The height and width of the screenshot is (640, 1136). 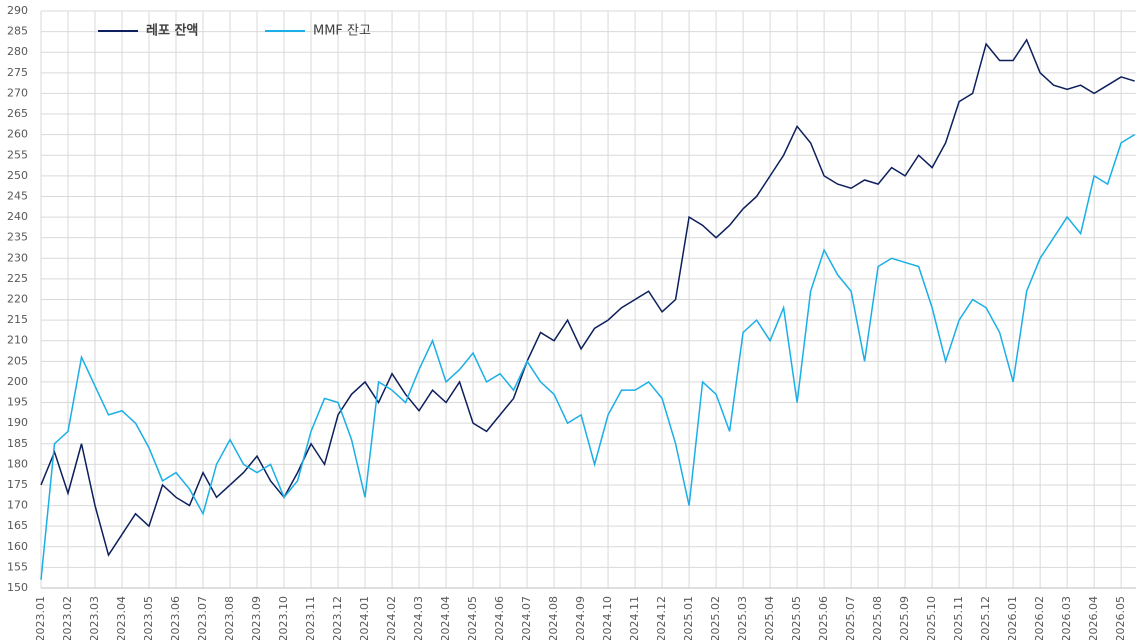 I want to click on x-tick-label: 2023.08, so click(x=229, y=618).